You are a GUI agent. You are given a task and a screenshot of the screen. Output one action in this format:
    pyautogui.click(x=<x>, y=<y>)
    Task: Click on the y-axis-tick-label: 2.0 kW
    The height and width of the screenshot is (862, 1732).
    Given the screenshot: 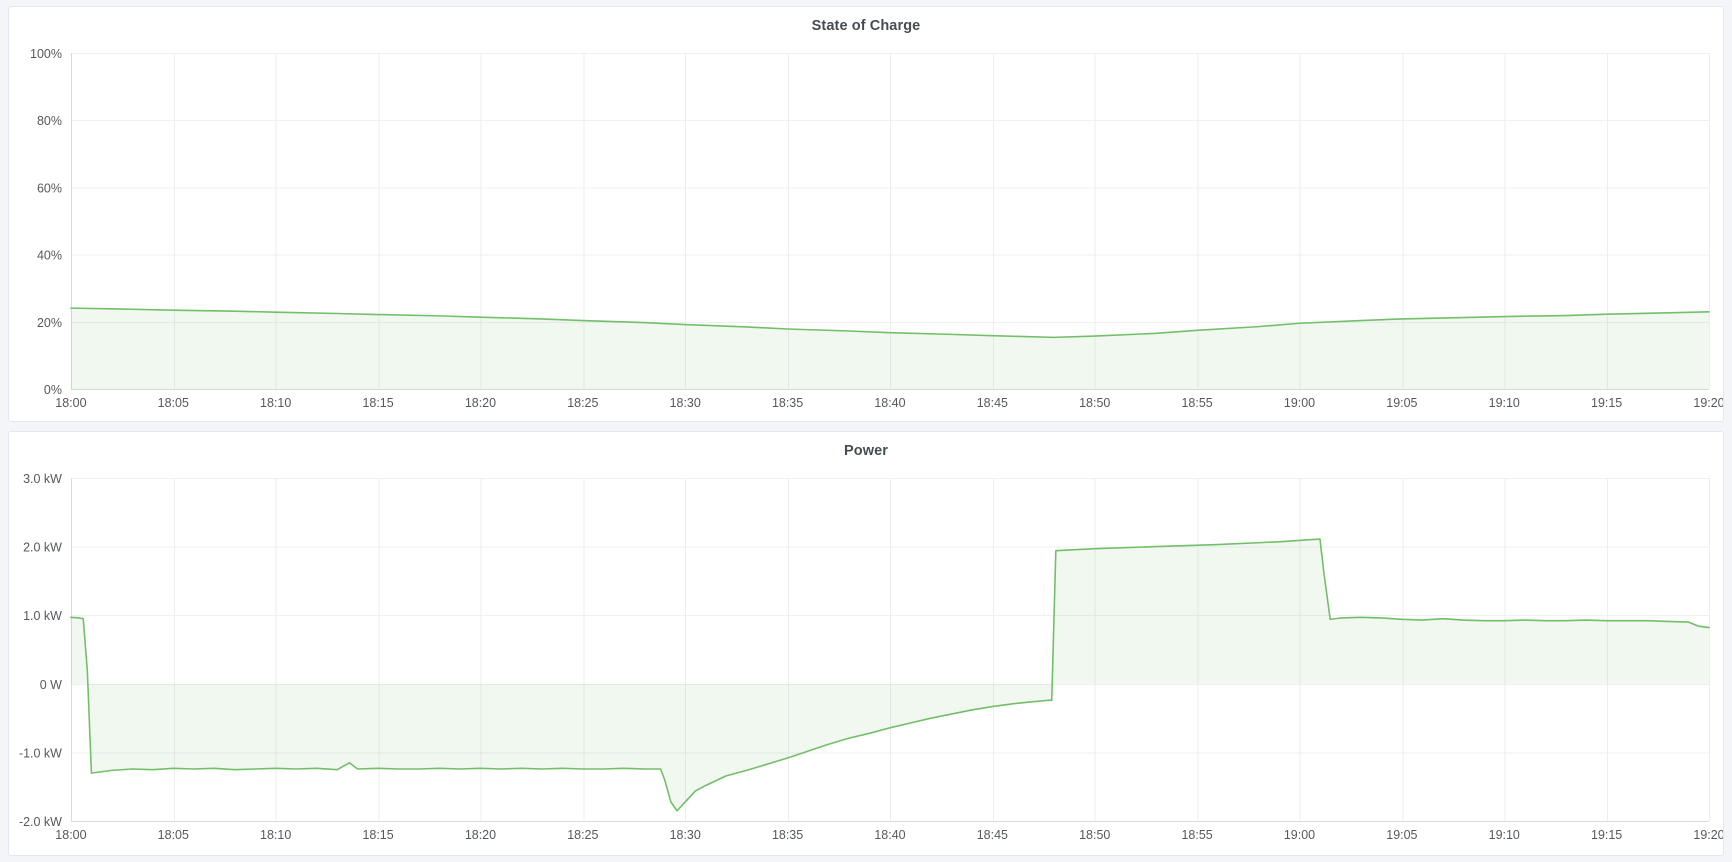 What is the action you would take?
    pyautogui.click(x=42, y=548)
    